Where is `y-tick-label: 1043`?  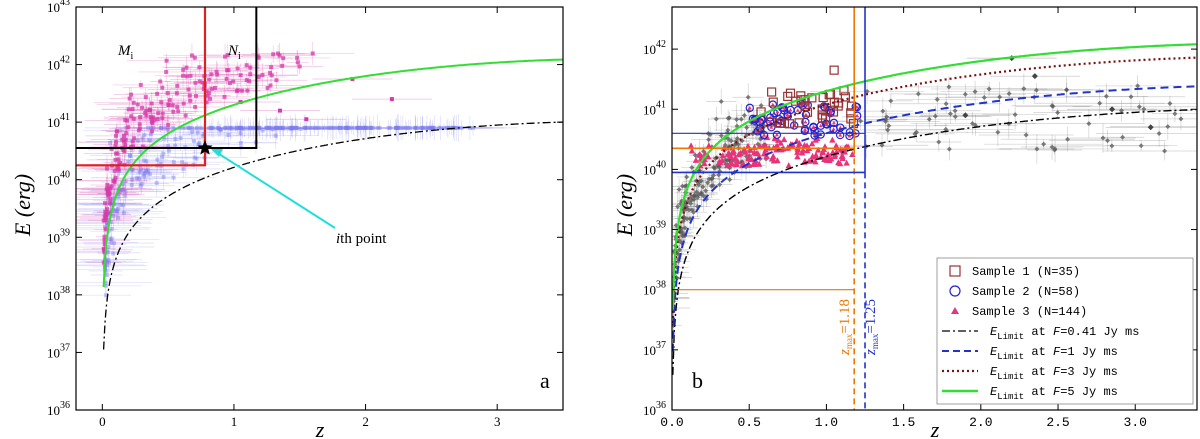
y-tick-label: 1043 is located at coordinates (58, 7).